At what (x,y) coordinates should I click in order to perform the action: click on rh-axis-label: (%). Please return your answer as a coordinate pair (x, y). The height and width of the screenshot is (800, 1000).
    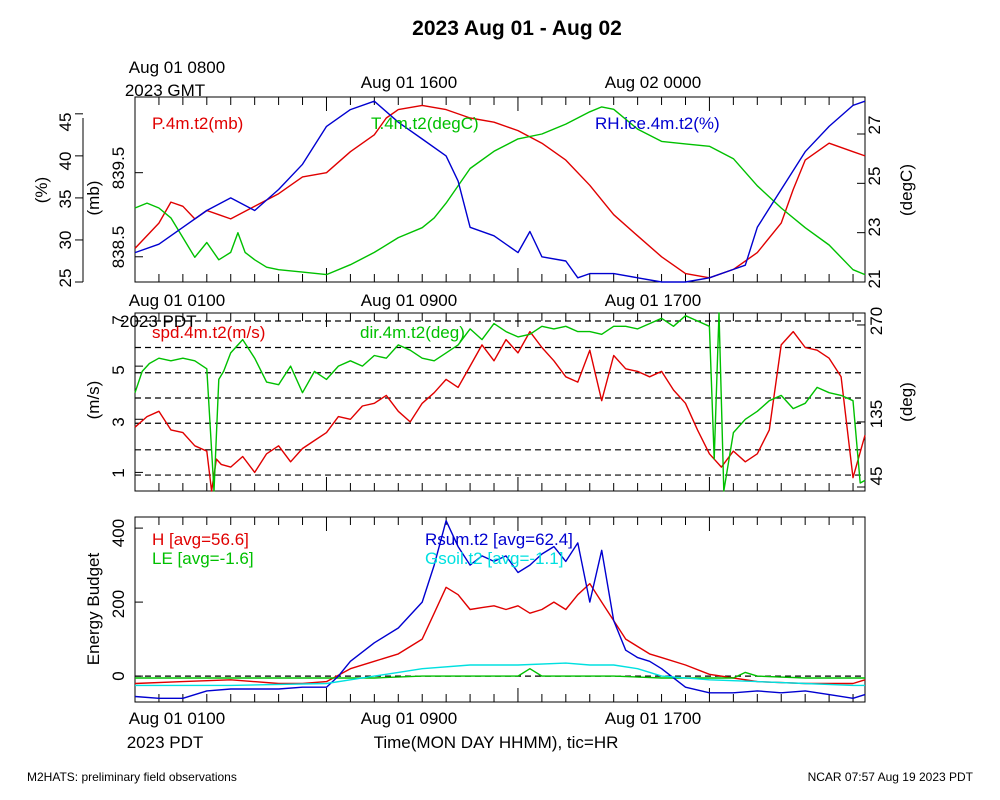
    Looking at the image, I should click on (41, 190).